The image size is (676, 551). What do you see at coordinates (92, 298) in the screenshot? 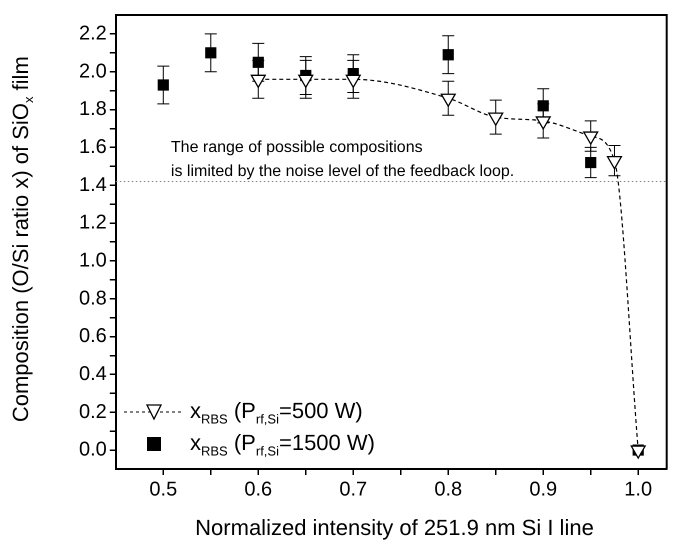
I see `y-tick-label: 0.8` at bounding box center [92, 298].